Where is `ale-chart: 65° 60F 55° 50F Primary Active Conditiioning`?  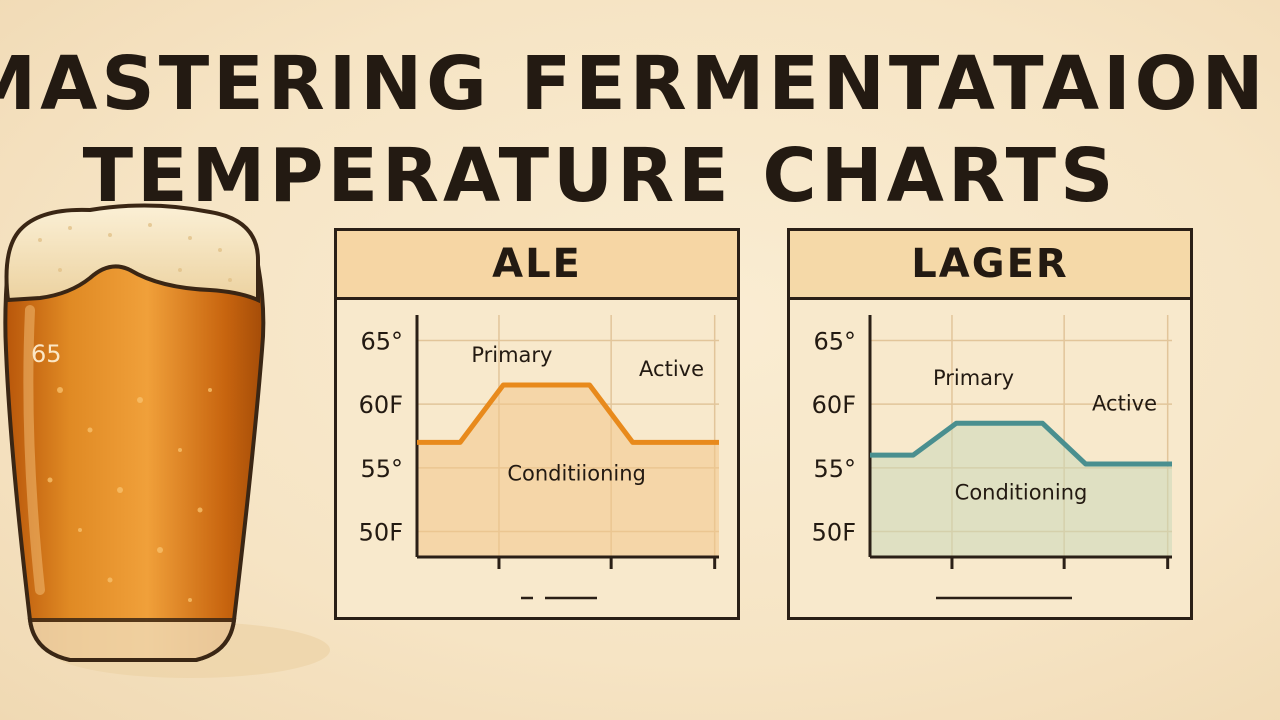 ale-chart: 65° 60F 55° 50F Primary Active Conditiioning is located at coordinates (539, 457).